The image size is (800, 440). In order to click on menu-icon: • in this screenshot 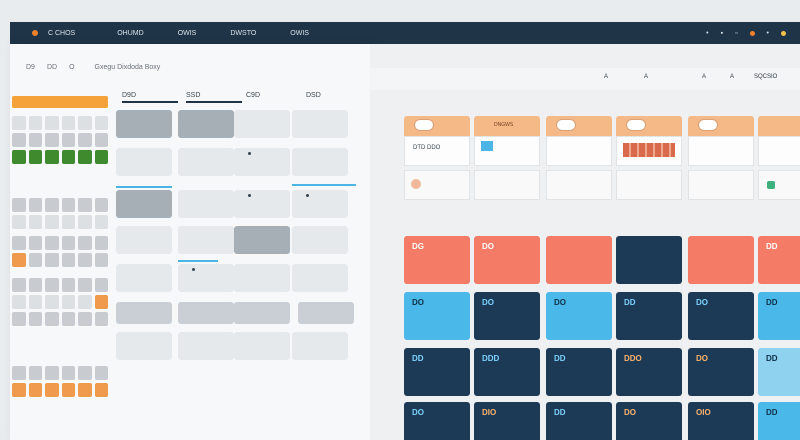, I will do `click(767, 33)`.